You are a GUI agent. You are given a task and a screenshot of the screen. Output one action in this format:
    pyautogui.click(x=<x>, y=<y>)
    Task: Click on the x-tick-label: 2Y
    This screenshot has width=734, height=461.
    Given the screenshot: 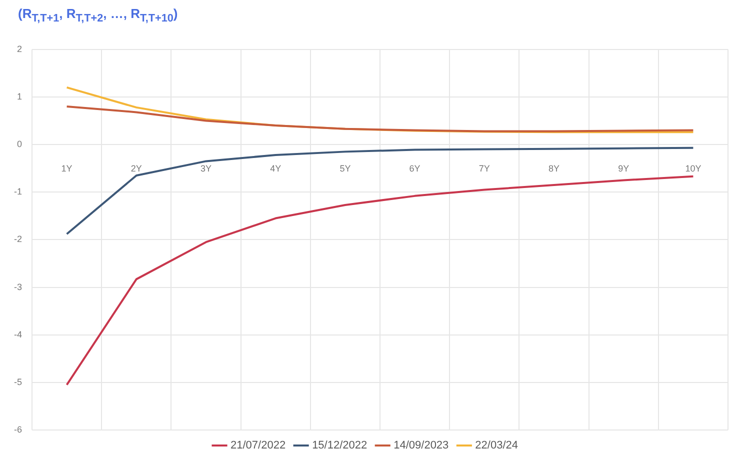 What is the action you would take?
    pyautogui.click(x=136, y=168)
    